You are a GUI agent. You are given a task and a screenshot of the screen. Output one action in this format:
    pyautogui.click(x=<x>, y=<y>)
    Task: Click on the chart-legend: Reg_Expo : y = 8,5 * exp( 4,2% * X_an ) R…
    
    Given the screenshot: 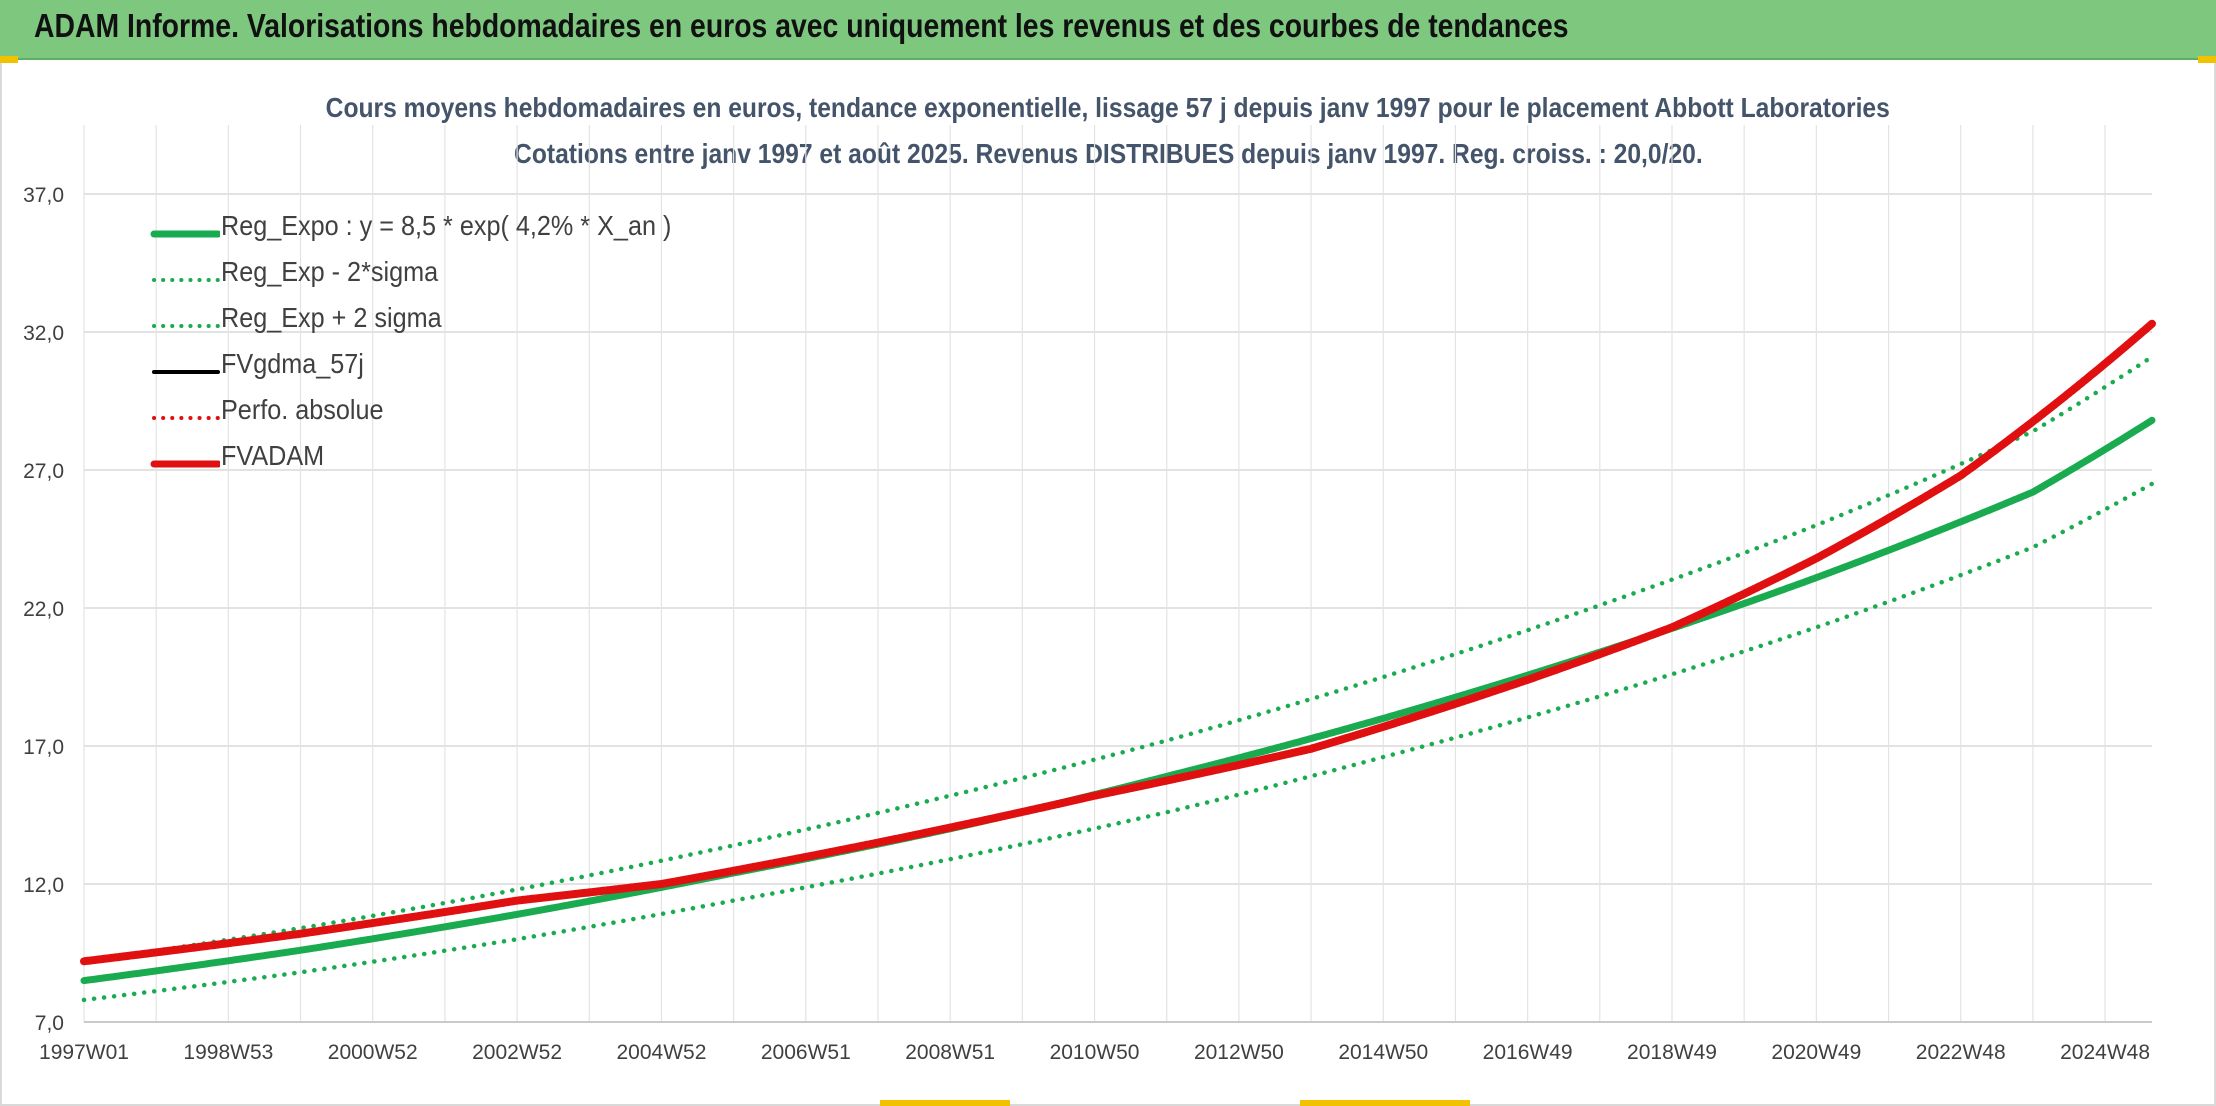 What is the action you would take?
    pyautogui.click(x=430, y=348)
    